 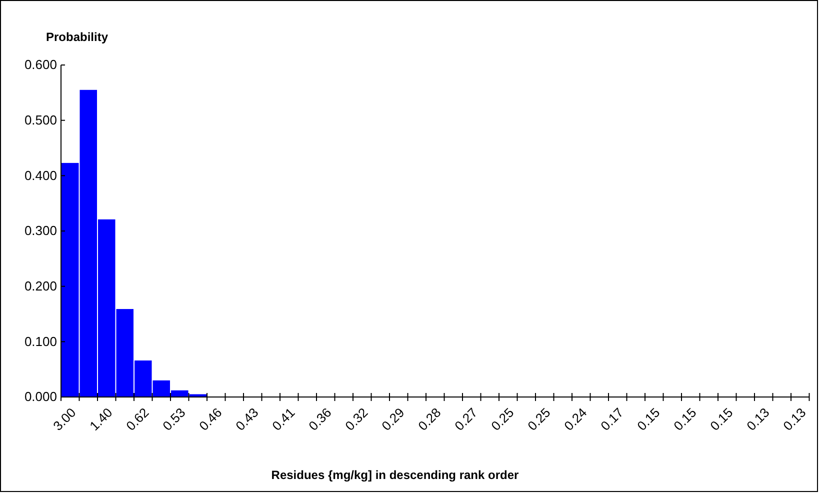 I want to click on y-tick-label: 0.200, so click(x=40, y=286).